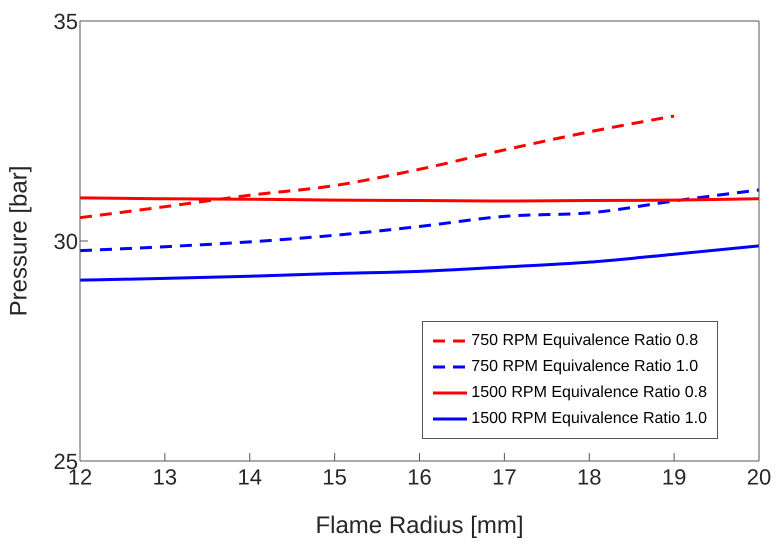 This screenshot has width=784, height=547. Describe the element at coordinates (504, 477) in the screenshot. I see `x-tick-label: 17` at that location.